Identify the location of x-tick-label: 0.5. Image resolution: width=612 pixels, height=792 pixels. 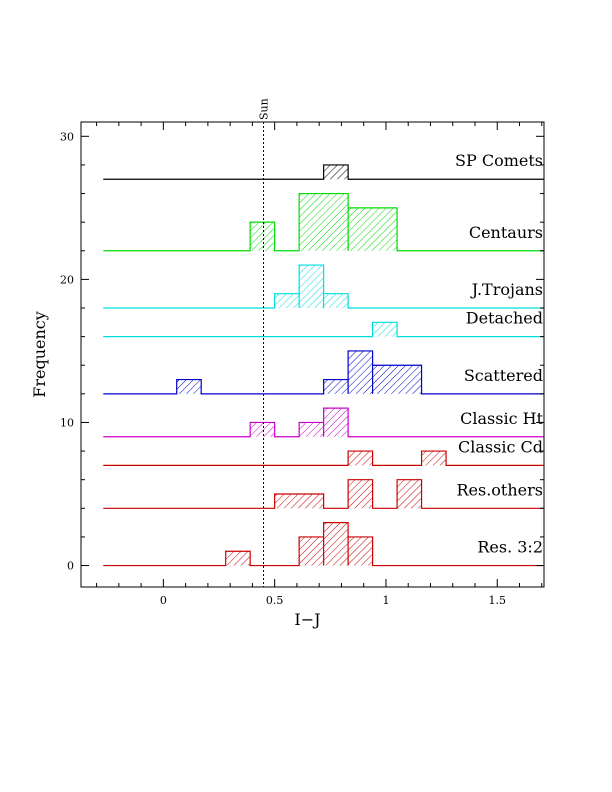
(275, 600).